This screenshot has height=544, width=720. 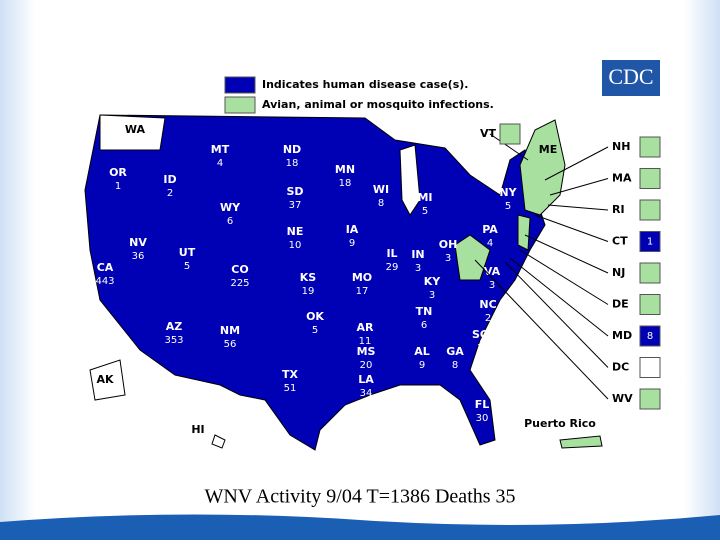 I want to click on state-abbr: OH, so click(x=448, y=244).